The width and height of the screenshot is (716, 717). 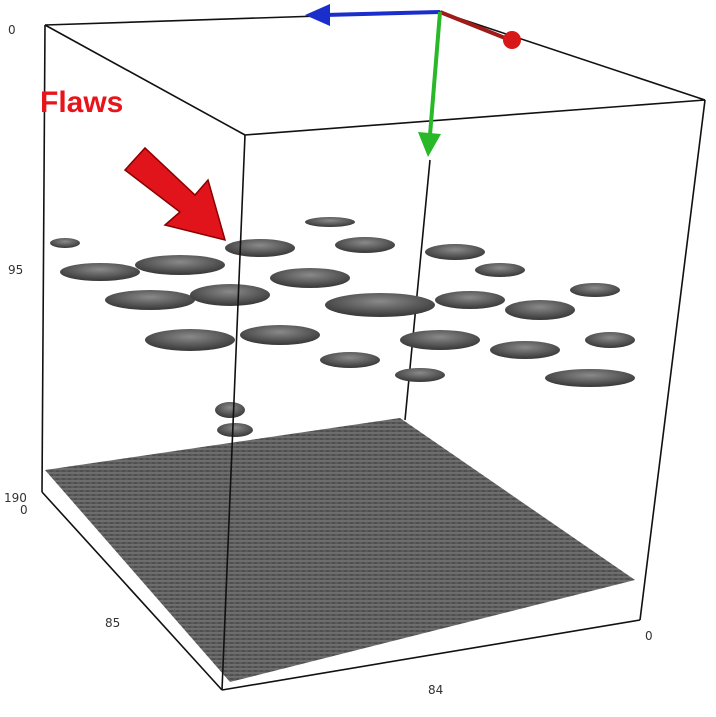 What do you see at coordinates (175, 194) in the screenshot?
I see `annotation-arrow` at bounding box center [175, 194].